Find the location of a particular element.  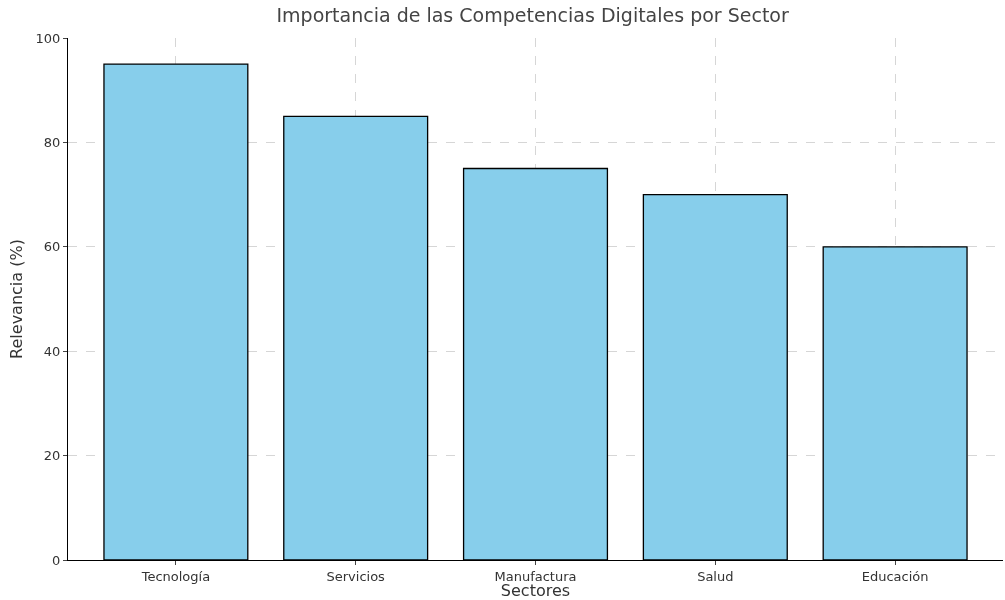

y-axis-title: Relevancia (%) is located at coordinates (17, 299).